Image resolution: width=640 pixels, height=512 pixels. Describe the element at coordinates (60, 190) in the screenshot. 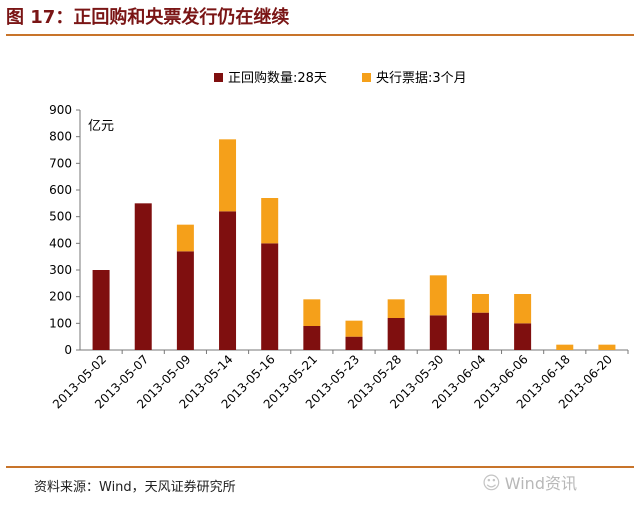

I see `y-tick-label: 600` at that location.